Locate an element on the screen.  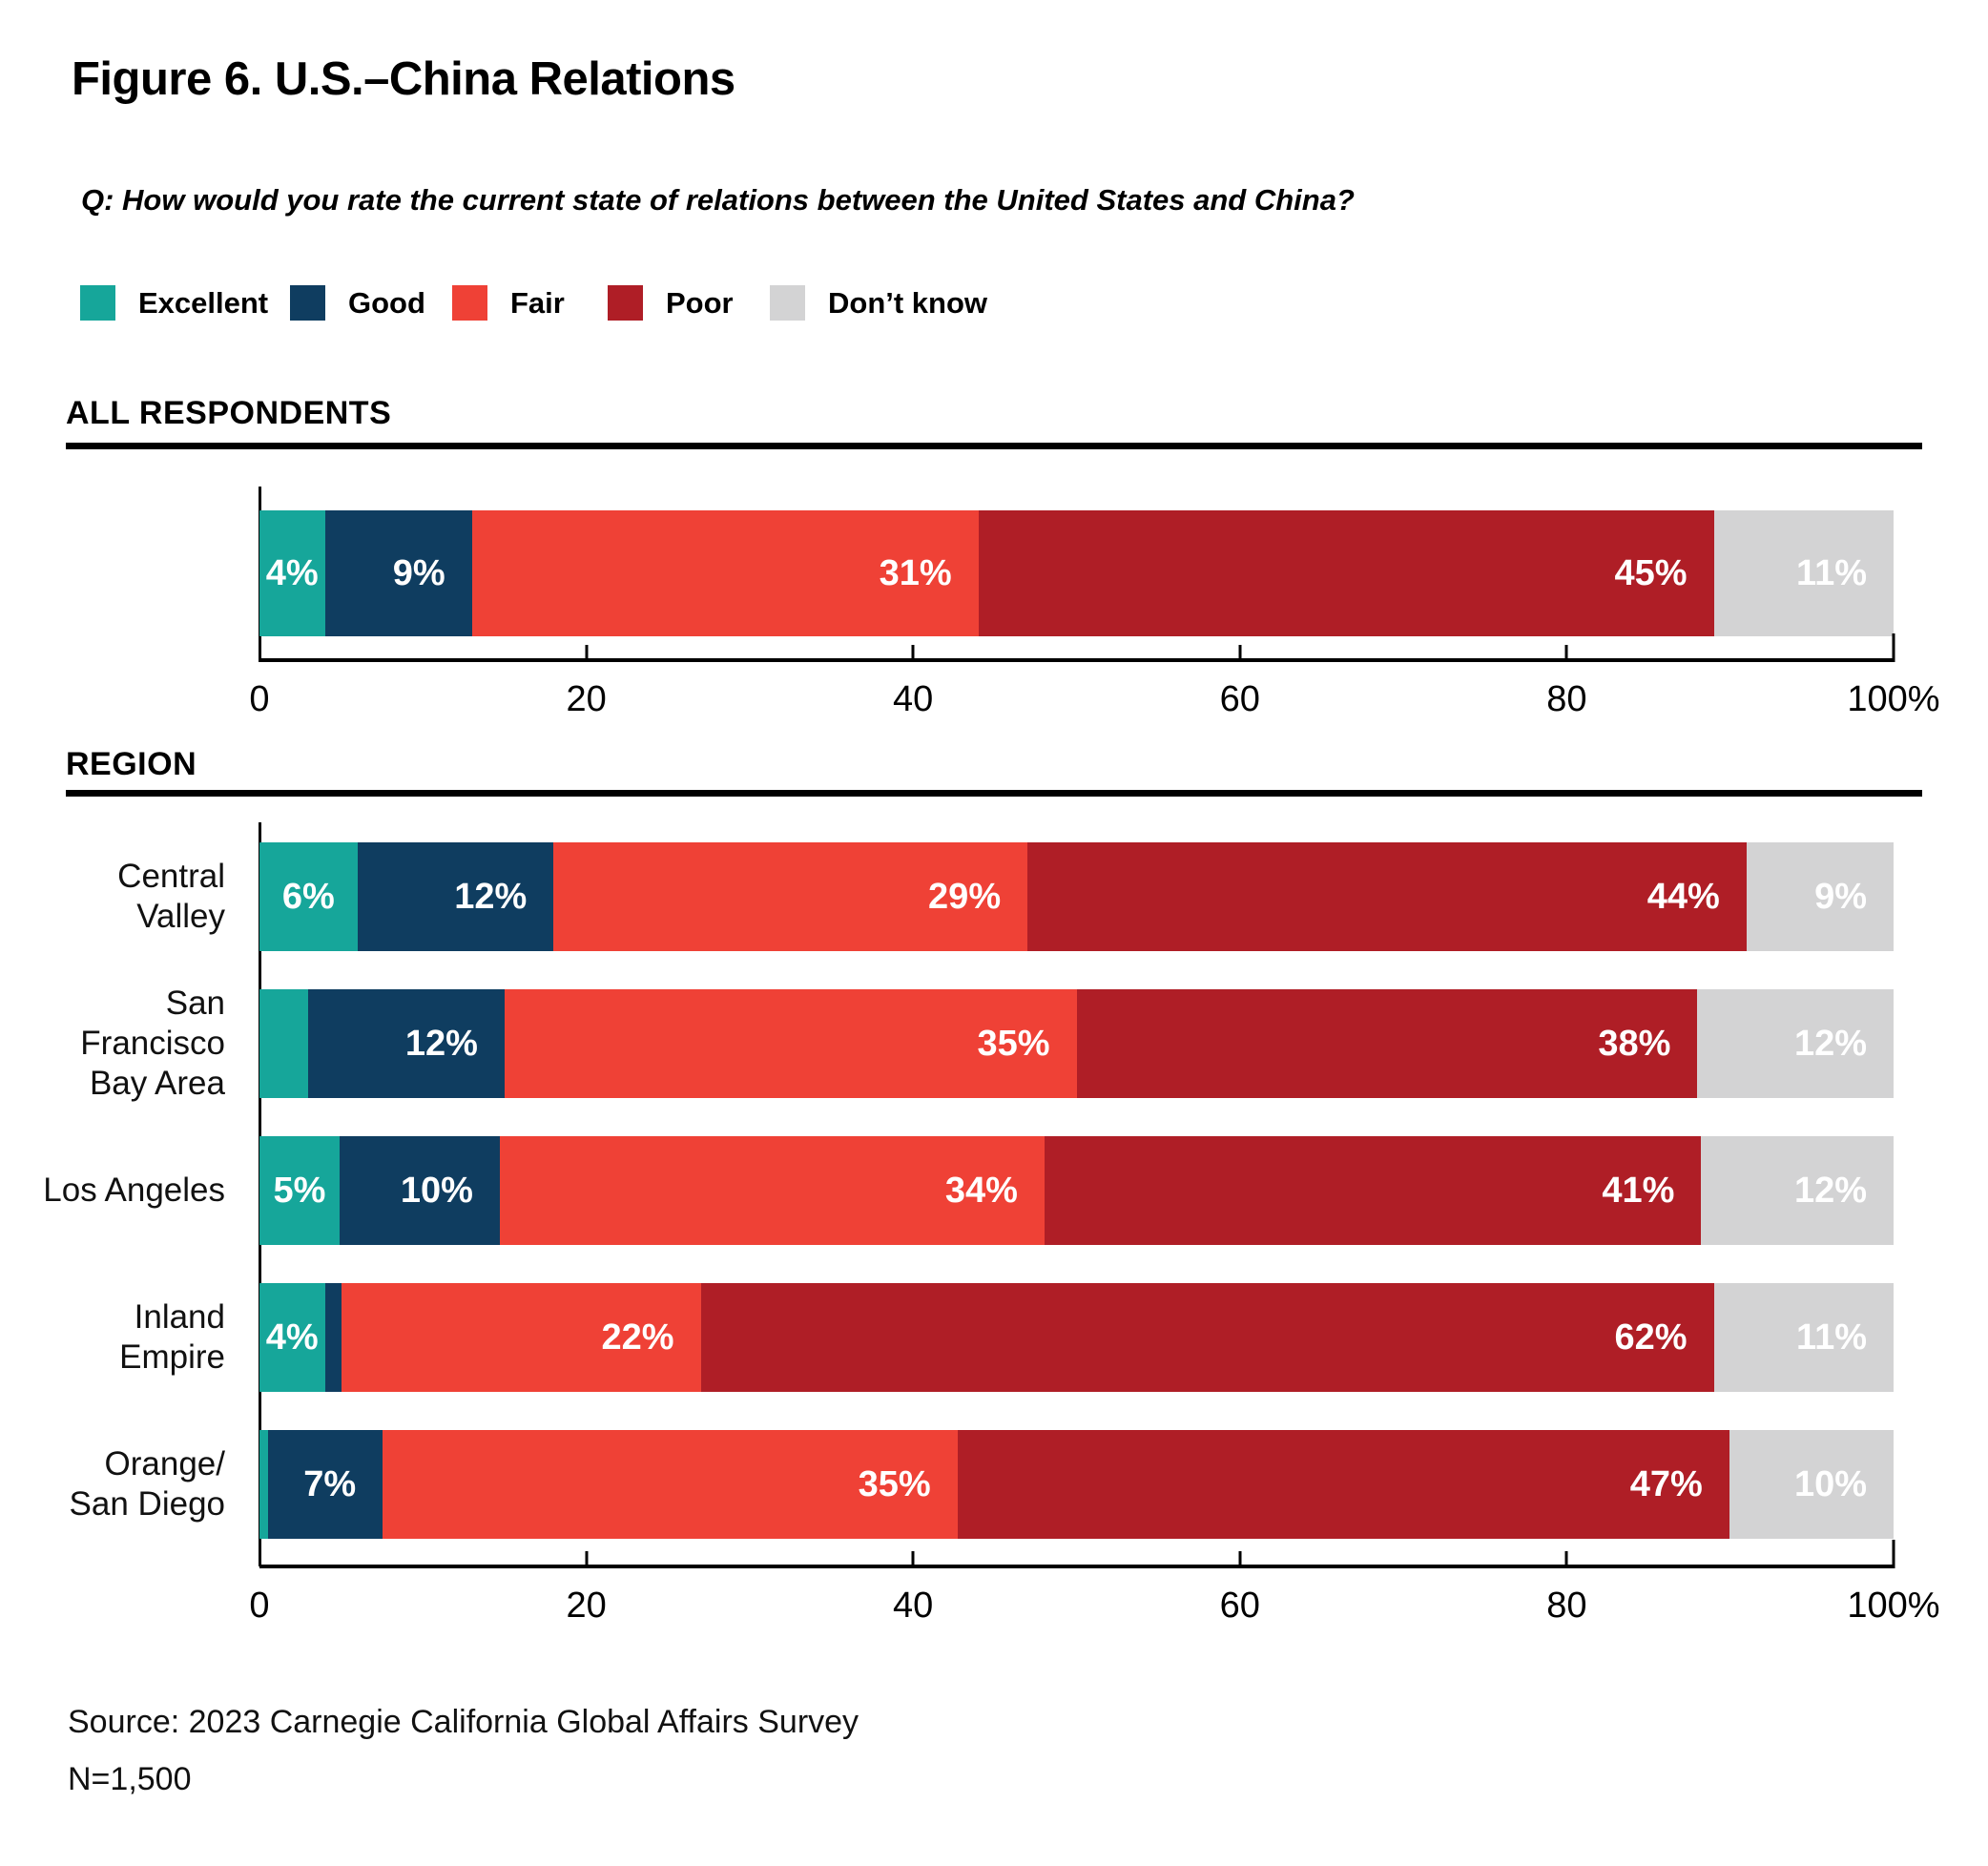
category-label-central-valley: Central Valley is located at coordinates (171, 896).